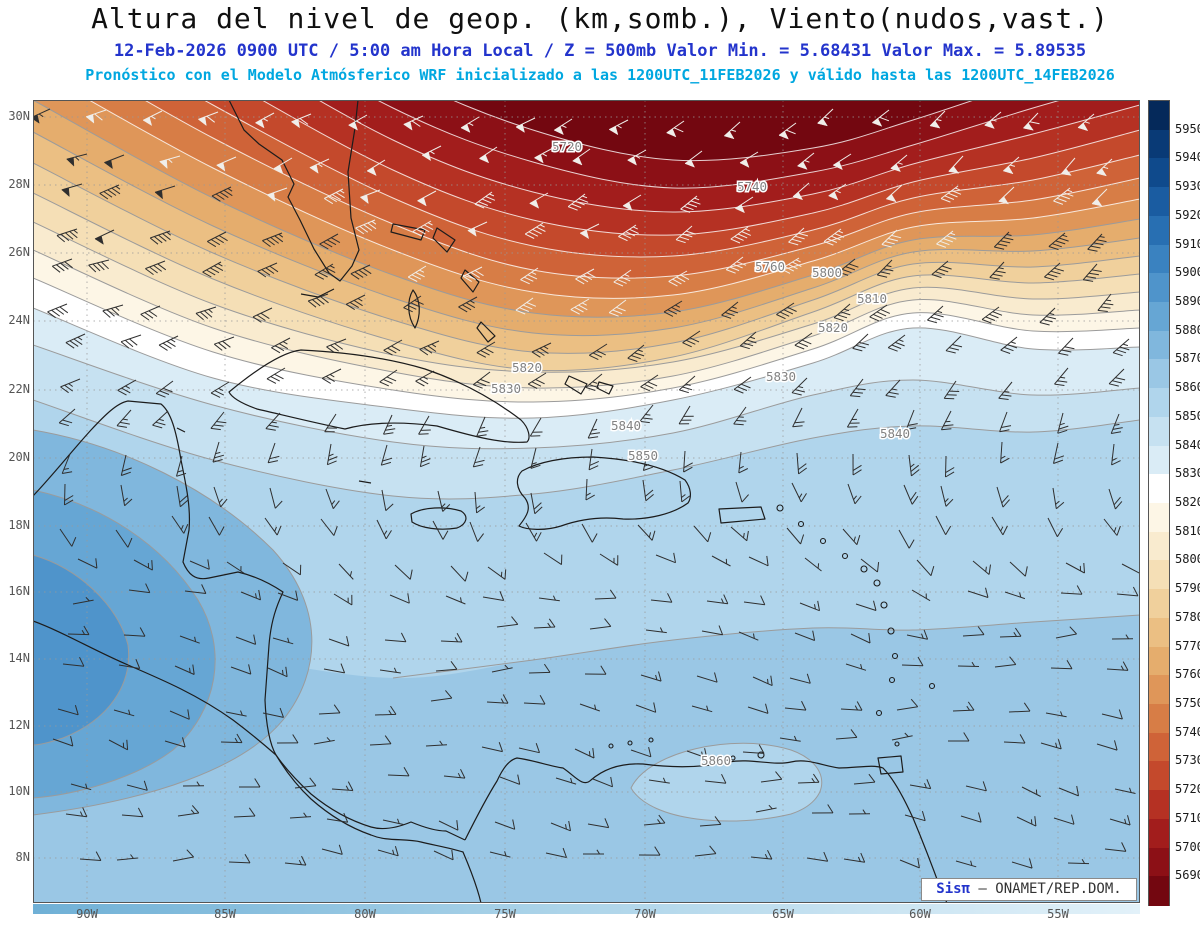 The image size is (1200, 927). Describe the element at coordinates (783, 914) in the screenshot. I see `lon-tick-label: 65W` at that location.